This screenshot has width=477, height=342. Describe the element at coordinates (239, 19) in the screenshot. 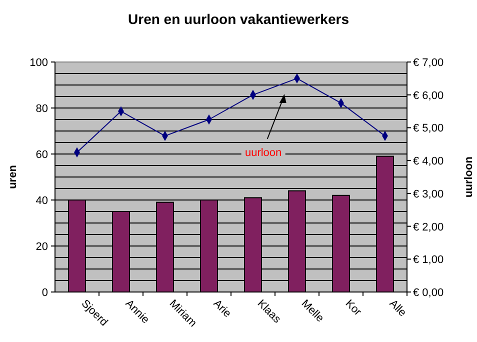

I see `chart-title: Uren en uurloon vakantiewerkers` at that location.